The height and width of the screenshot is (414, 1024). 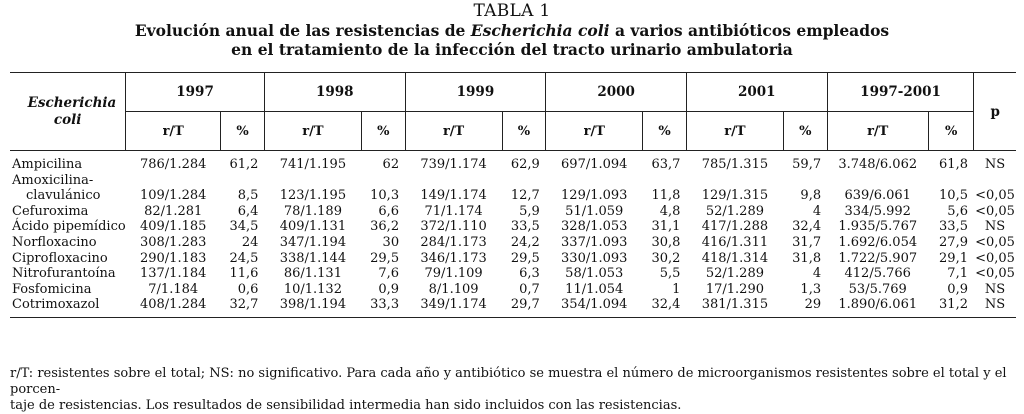 I want to click on percent-value: 62,9, so click(x=525, y=164).